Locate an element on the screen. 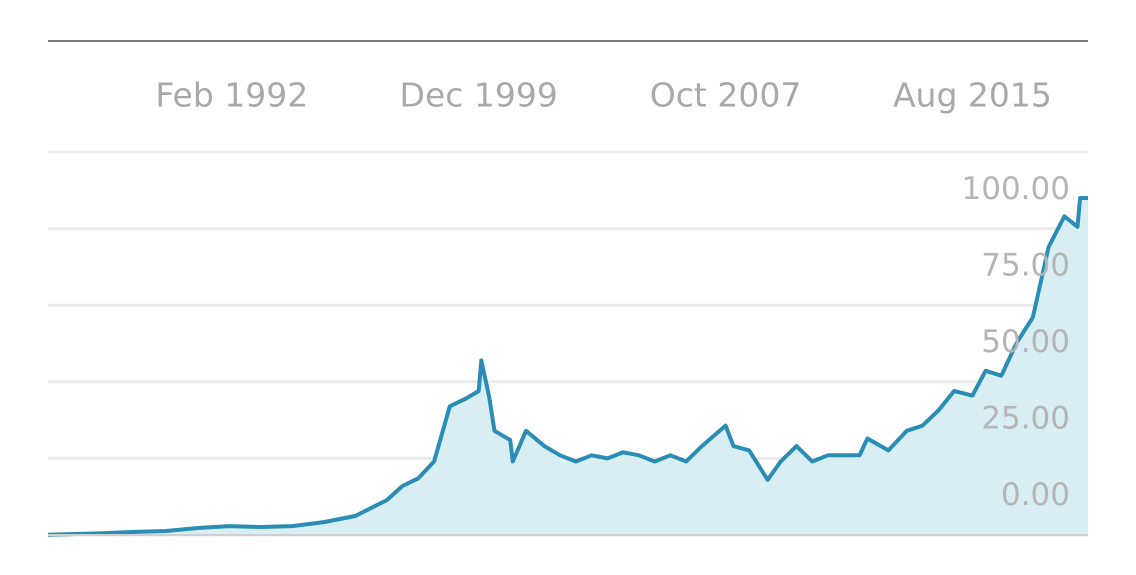 The height and width of the screenshot is (575, 1136). y-tick-label: 50.00 is located at coordinates (1025, 342).